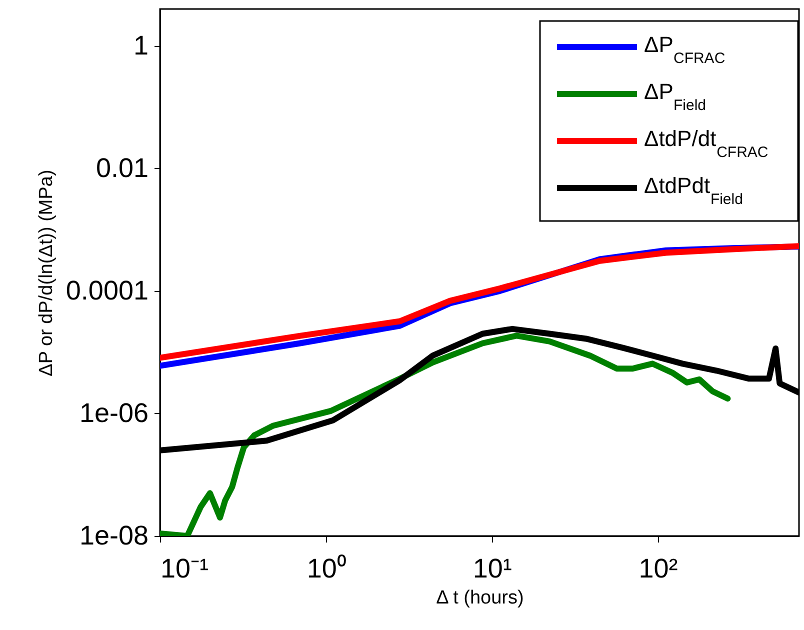  What do you see at coordinates (658, 569) in the screenshot?
I see `x-tick-label: 10²` at bounding box center [658, 569].